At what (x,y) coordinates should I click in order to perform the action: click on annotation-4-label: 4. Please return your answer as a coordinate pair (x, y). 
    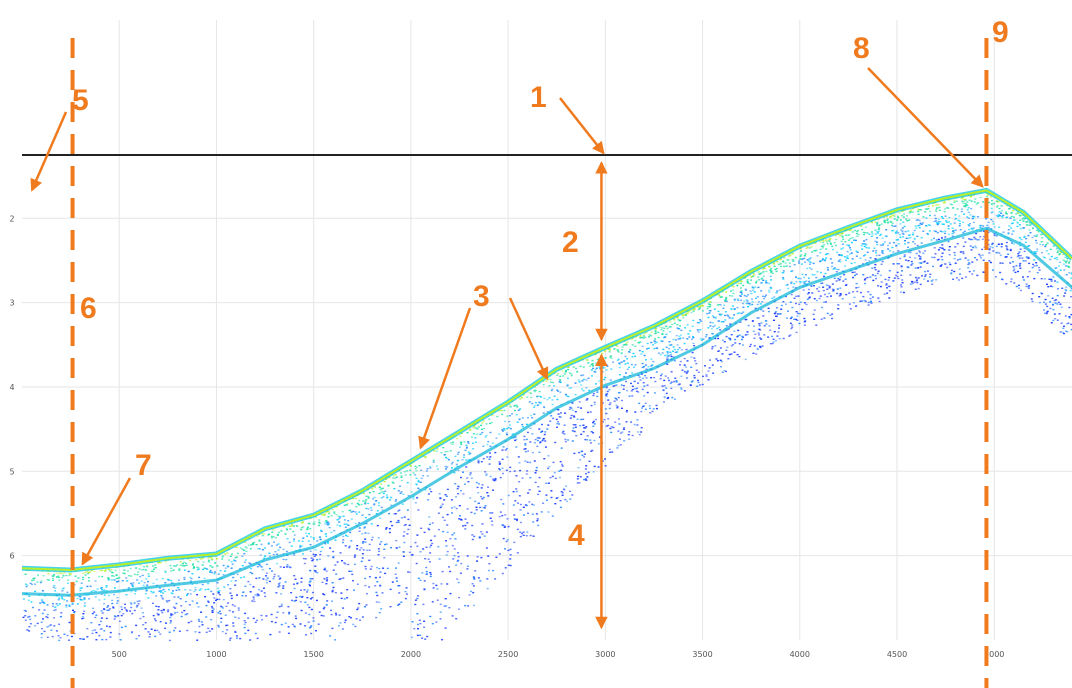
    Looking at the image, I should click on (576, 535).